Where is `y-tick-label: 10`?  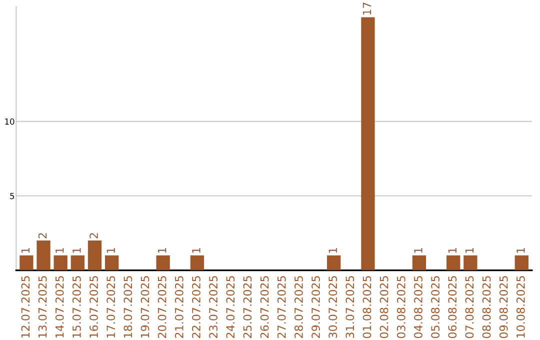
y-tick-label: 10 is located at coordinates (9, 121).